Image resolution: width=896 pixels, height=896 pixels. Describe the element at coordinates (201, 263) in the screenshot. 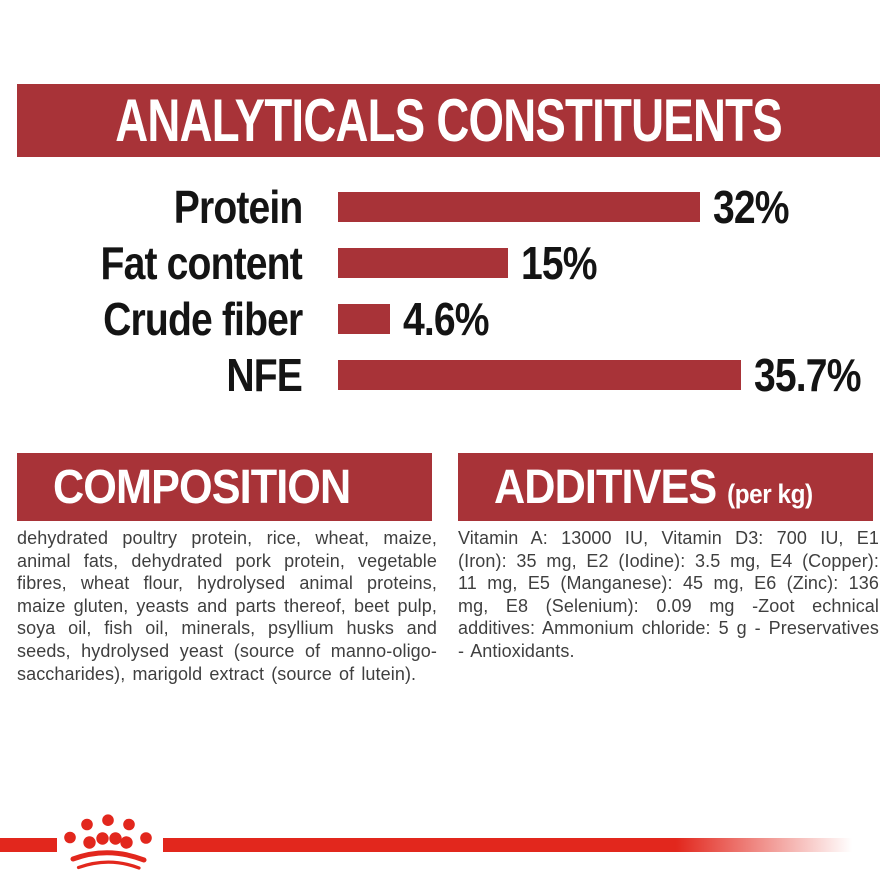

I see `chart-category-label: Fat content` at that location.